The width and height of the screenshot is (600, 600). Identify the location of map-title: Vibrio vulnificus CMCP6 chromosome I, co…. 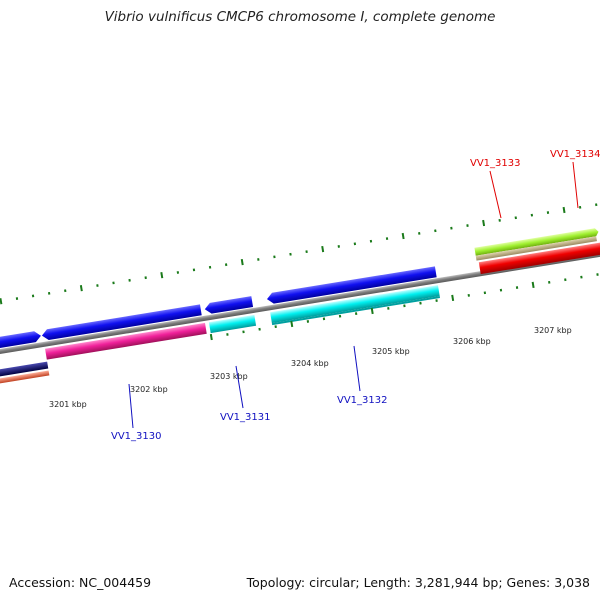
(300, 17).